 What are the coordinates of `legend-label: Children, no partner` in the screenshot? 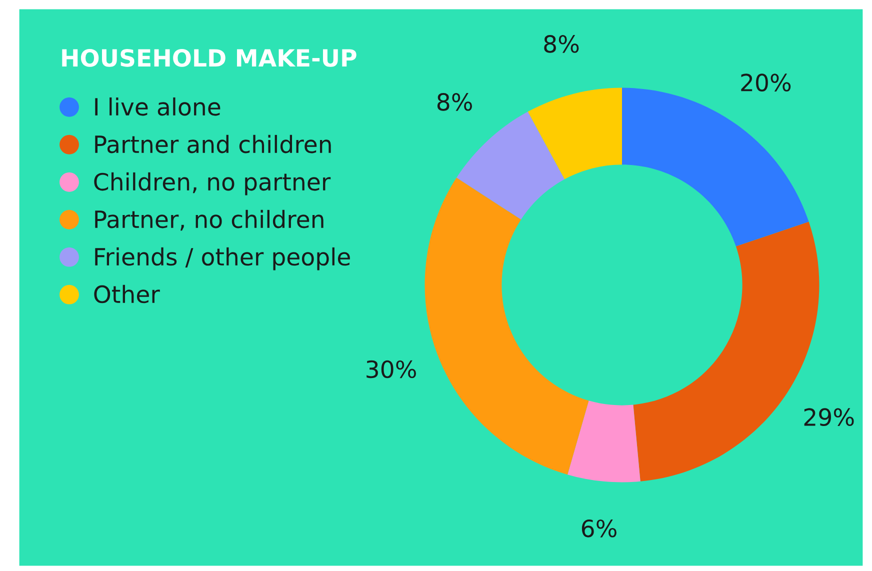 It's located at (212, 184).